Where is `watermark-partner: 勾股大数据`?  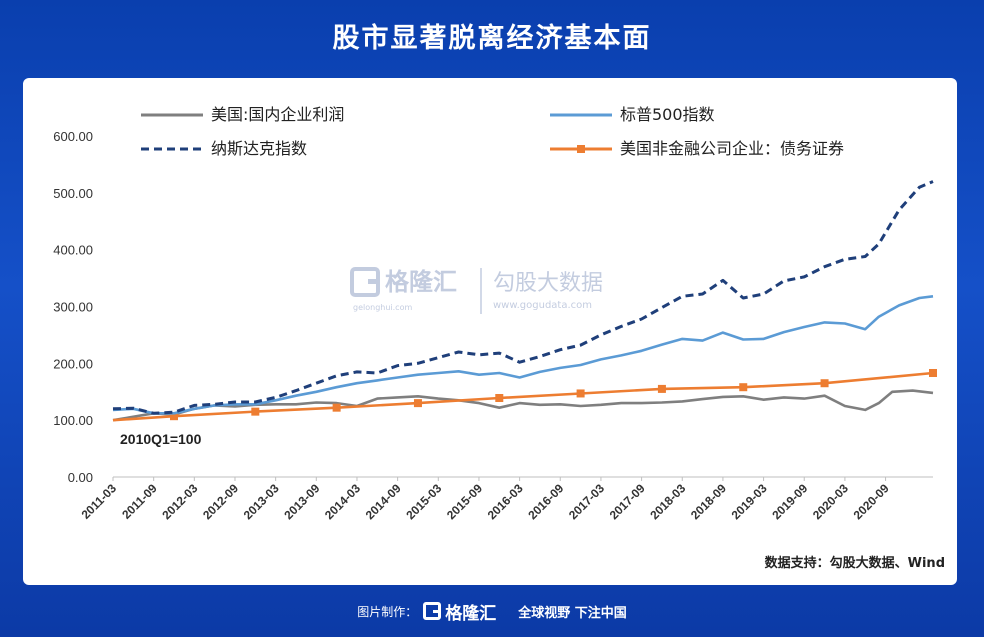 watermark-partner: 勾股大数据 is located at coordinates (548, 283).